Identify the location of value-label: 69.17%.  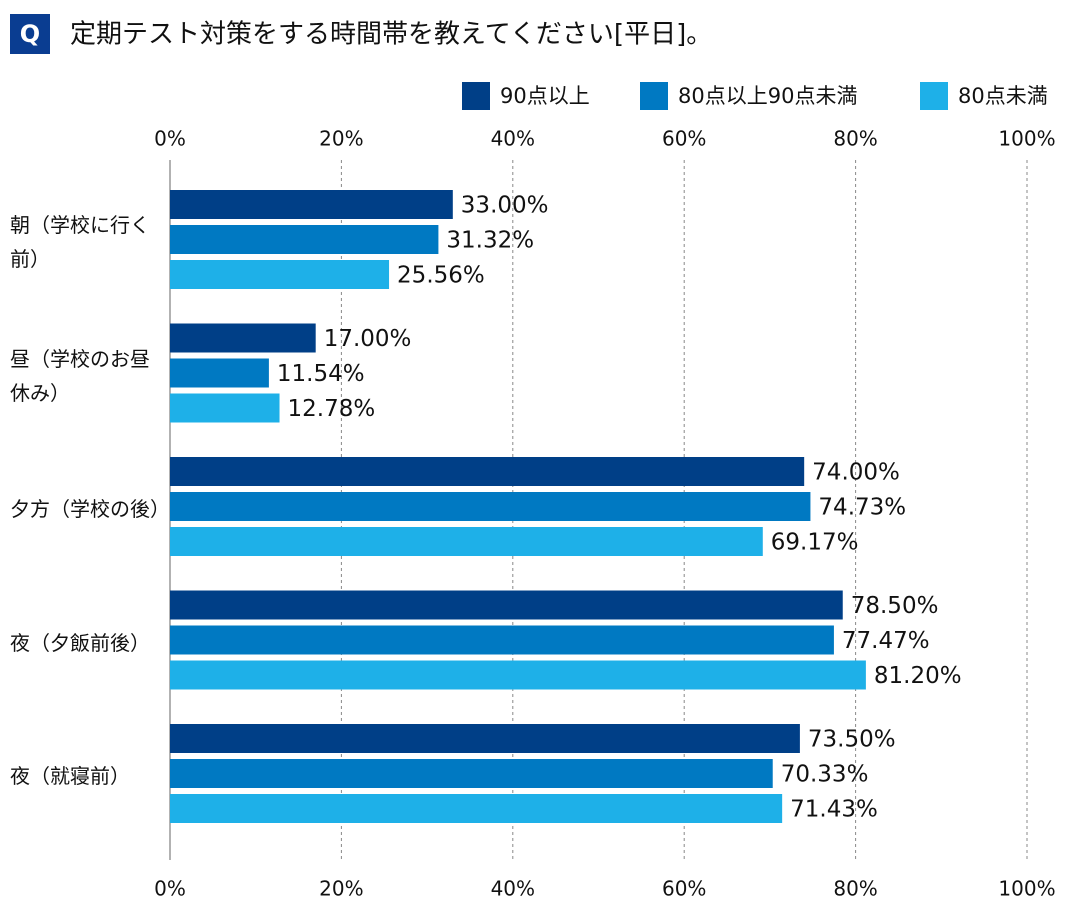
(815, 543).